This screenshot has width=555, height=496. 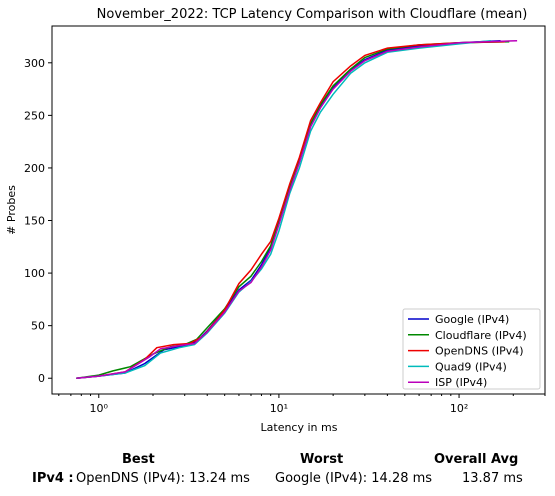 I want to click on worst-value: Google (IPv4): 14.28 ms, so click(x=354, y=478).